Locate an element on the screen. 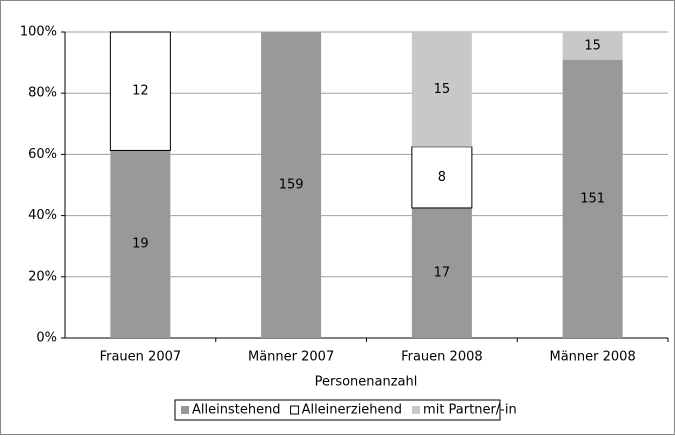 Image resolution: width=675 pixels, height=439 pixels. y-tick-label: 80% is located at coordinates (42, 93).